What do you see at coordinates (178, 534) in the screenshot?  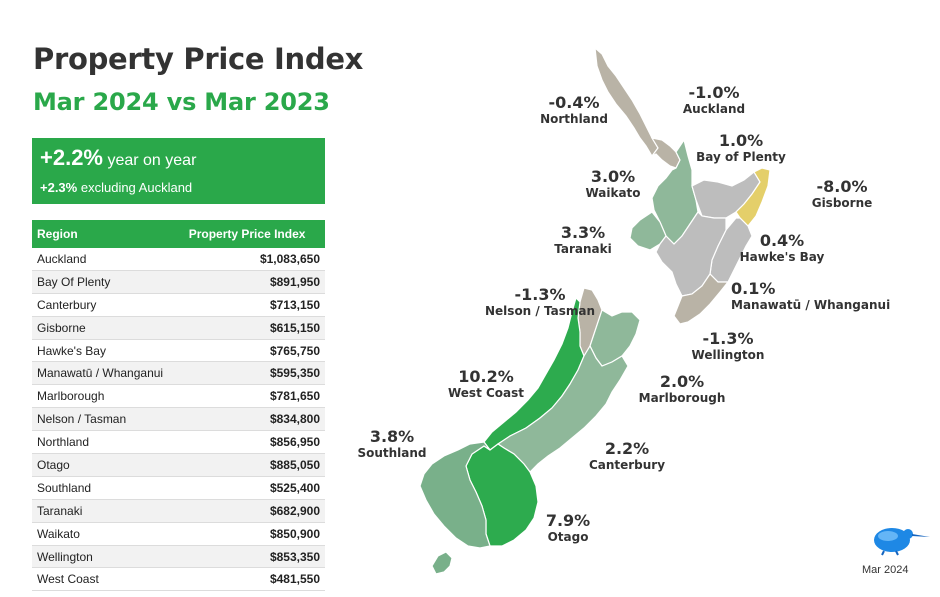 I see `table-row: Waikato $850,900` at bounding box center [178, 534].